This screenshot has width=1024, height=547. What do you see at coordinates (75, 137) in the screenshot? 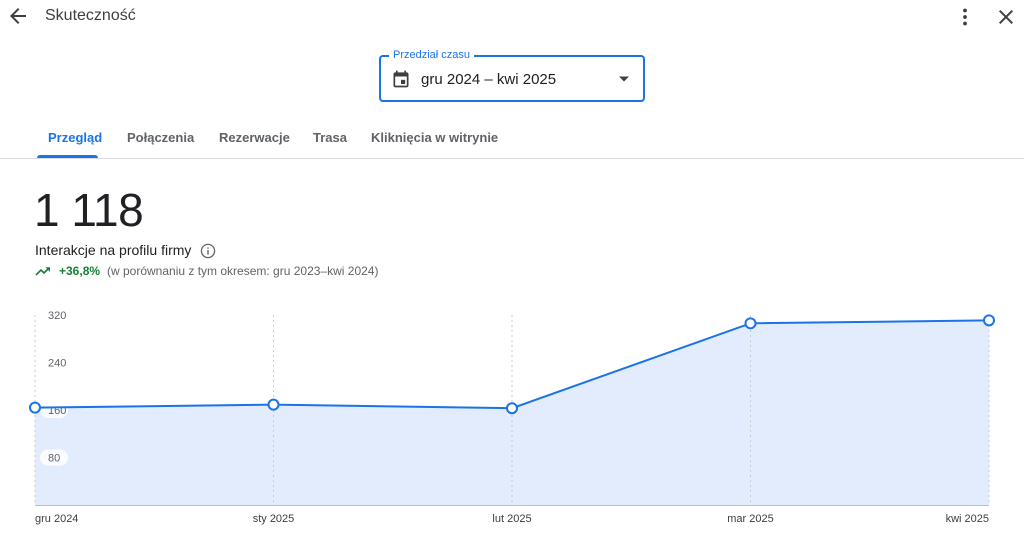
I see `tab-overview: Przegląd` at bounding box center [75, 137].